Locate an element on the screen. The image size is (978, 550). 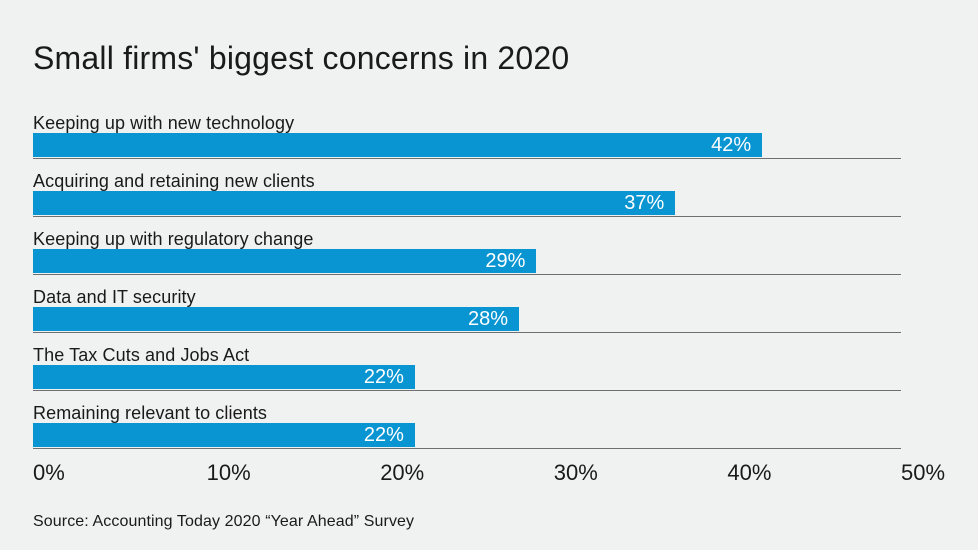
bar-track: 37% is located at coordinates (467, 203).